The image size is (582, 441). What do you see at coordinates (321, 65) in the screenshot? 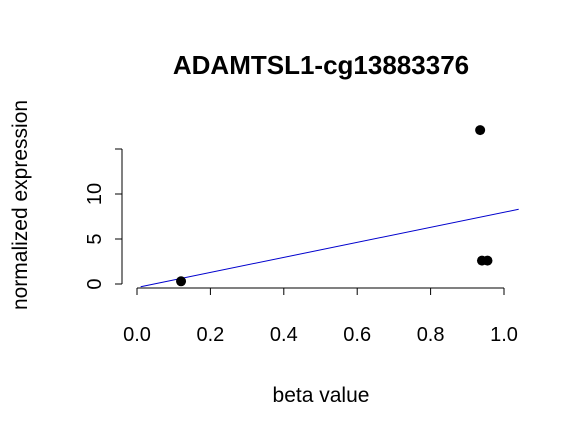
I see `chart-title: ADAMTSL1-cg13883376` at bounding box center [321, 65].